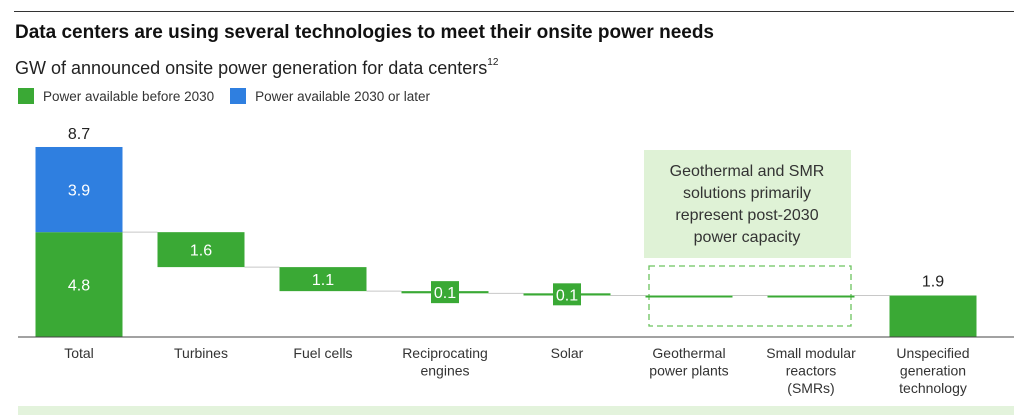 The image size is (1024, 415). What do you see at coordinates (79, 353) in the screenshot?
I see `category-label: Total` at bounding box center [79, 353].